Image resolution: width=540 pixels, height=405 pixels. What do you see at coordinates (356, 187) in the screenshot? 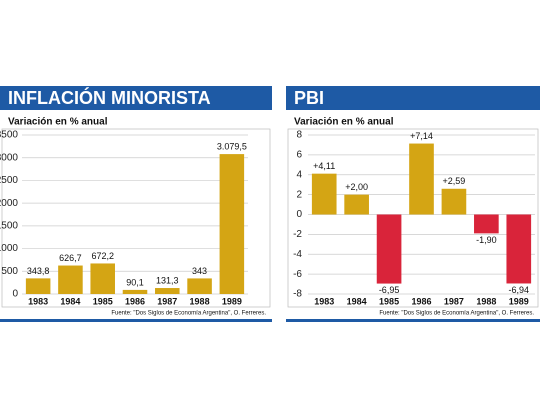
I see `value-label: +2,00` at bounding box center [356, 187].